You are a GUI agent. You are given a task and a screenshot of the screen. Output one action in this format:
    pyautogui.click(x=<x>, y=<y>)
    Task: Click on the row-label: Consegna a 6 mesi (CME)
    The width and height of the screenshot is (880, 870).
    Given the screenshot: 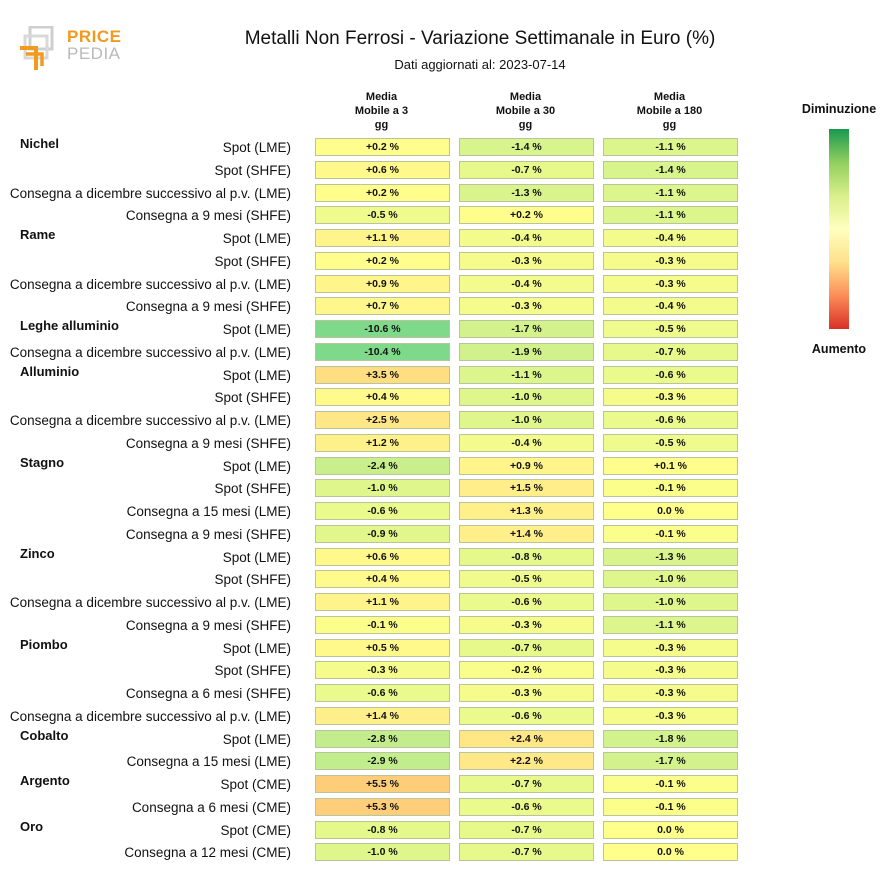 What is the action you would take?
    pyautogui.click(x=211, y=807)
    